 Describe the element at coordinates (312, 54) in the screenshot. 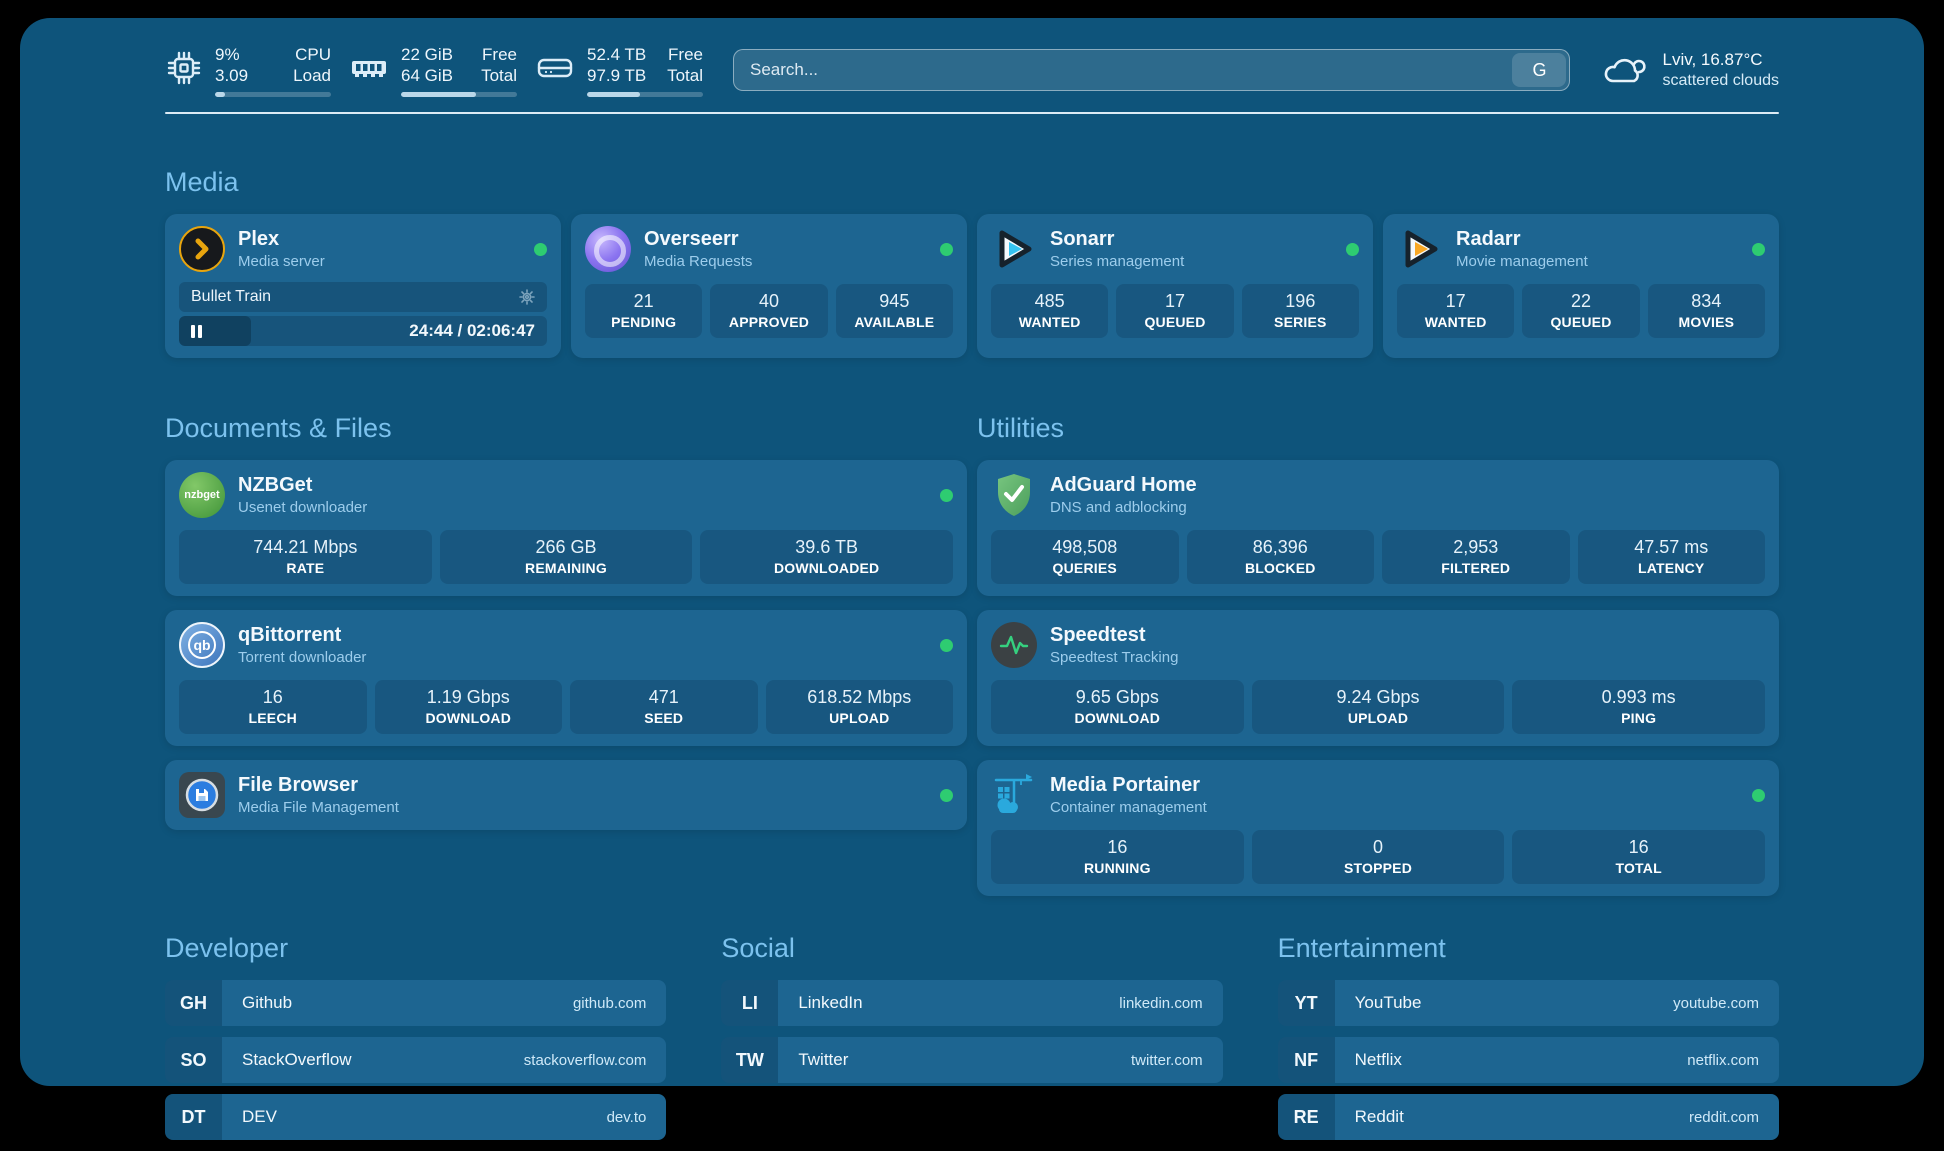

I see `cpu-usage-label: CPU` at that location.